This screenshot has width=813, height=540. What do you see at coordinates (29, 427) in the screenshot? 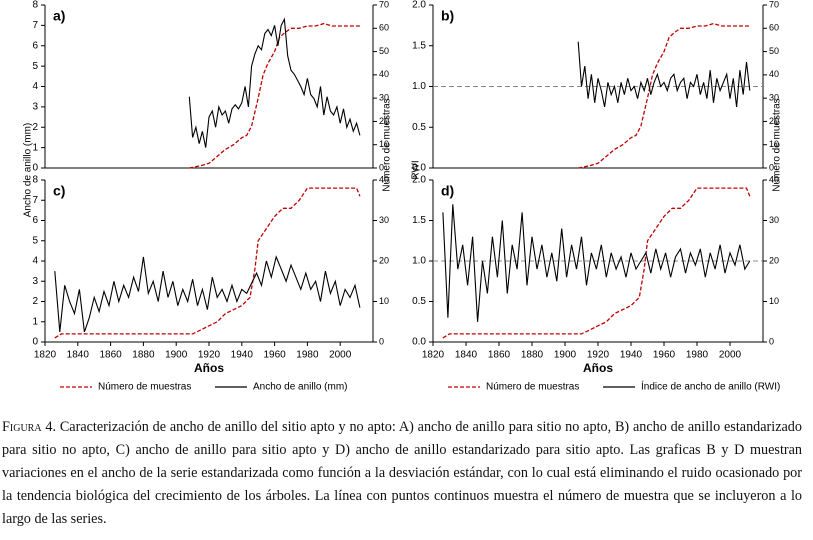
I see `caption-label: Figura 4.` at bounding box center [29, 427].